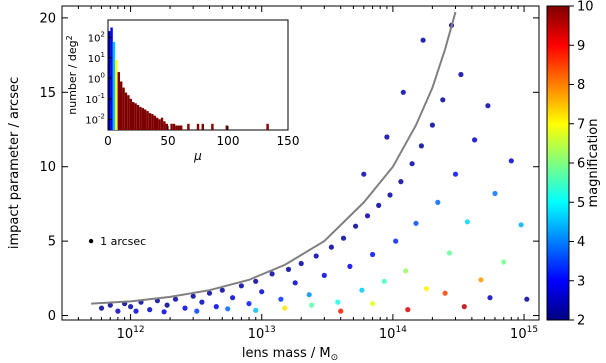 The height and width of the screenshot is (363, 606). What do you see at coordinates (91, 241) in the screenshot?
I see `scale-marker-dot` at bounding box center [91, 241].